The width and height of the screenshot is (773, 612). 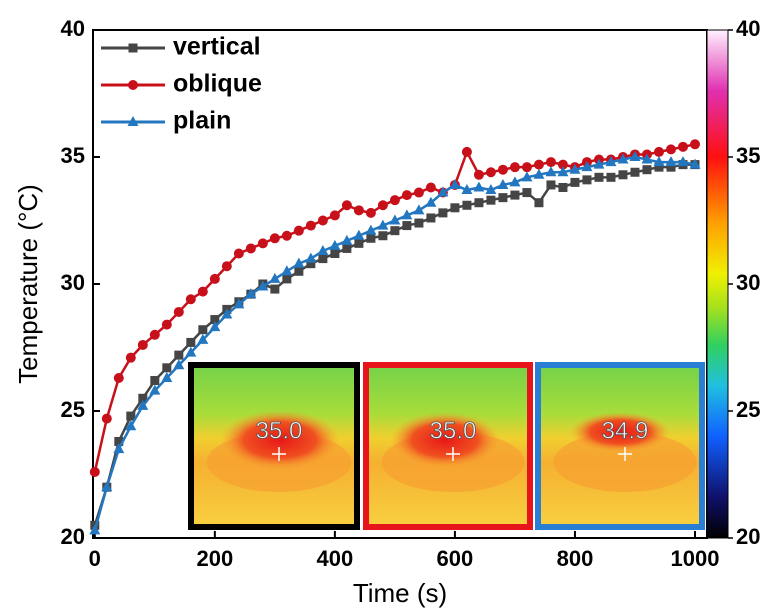 I want to click on x-tick-label: 600, so click(x=455, y=558).